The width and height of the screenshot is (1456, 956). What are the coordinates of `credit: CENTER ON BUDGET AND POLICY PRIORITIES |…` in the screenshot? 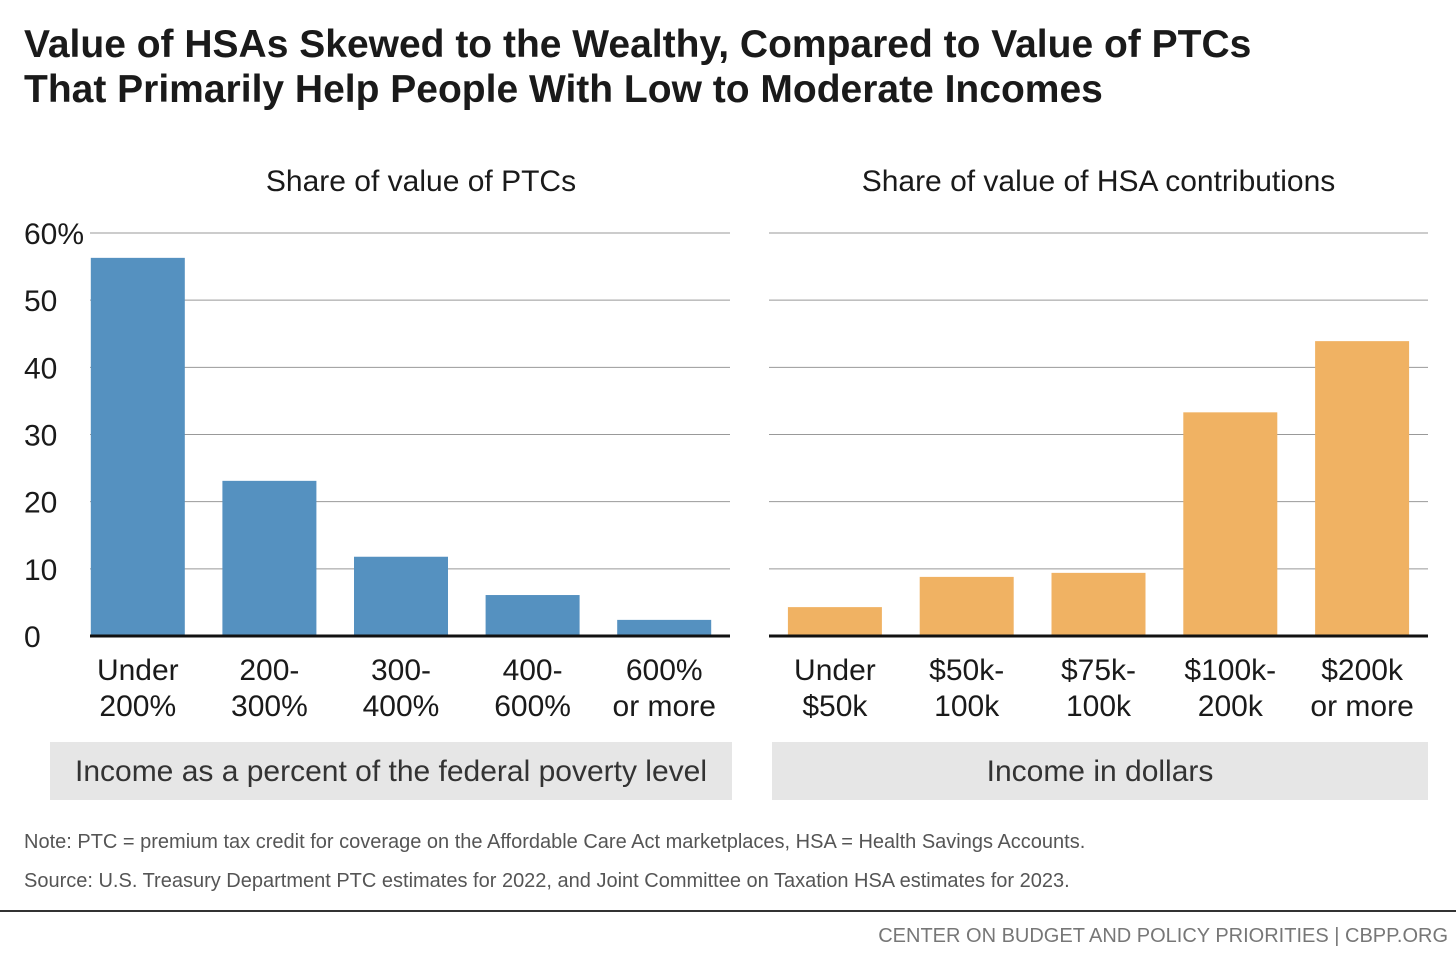 It's located at (1163, 936).